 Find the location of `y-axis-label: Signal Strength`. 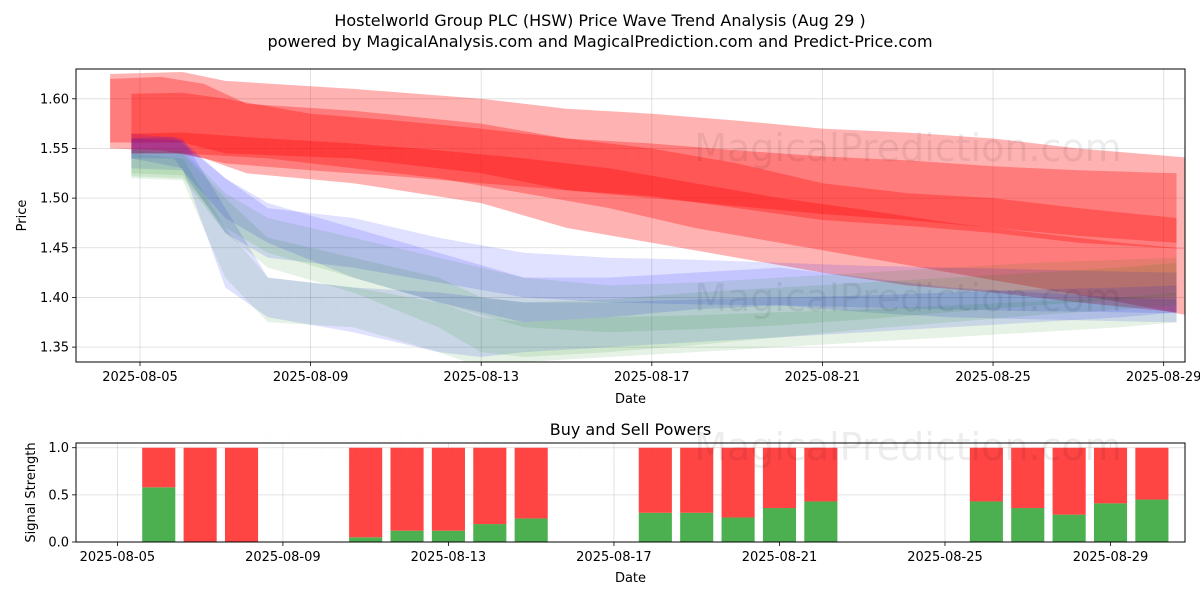

y-axis-label: Signal Strength is located at coordinates (31, 492).